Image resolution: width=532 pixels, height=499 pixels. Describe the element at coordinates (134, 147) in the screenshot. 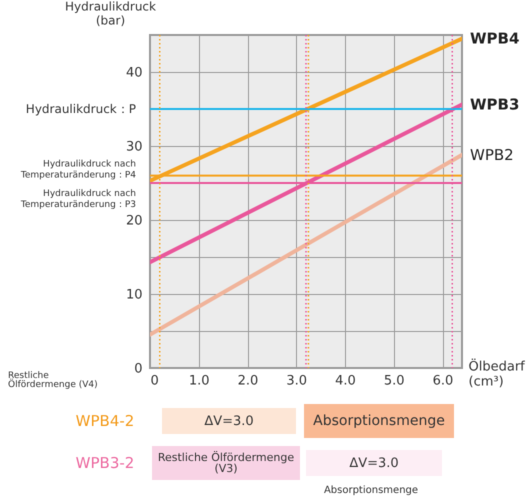

I see `y-tick-label: 30` at that location.